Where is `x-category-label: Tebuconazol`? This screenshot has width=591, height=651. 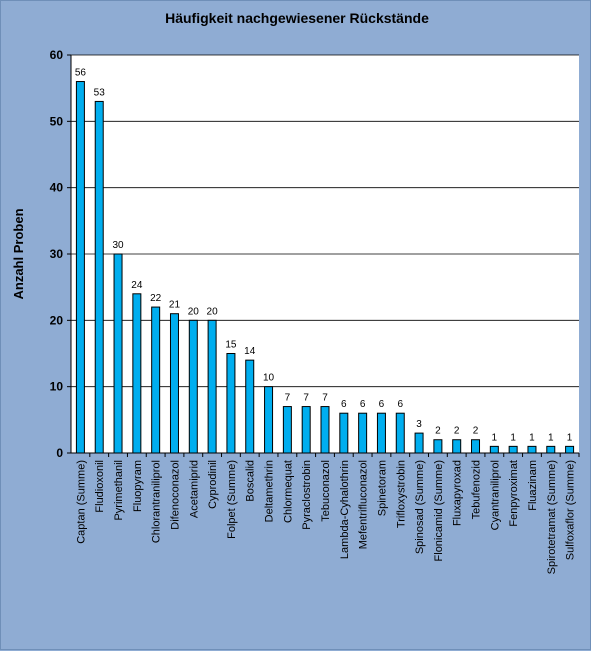 x-category-label: Tebuconazol is located at coordinates (326, 491).